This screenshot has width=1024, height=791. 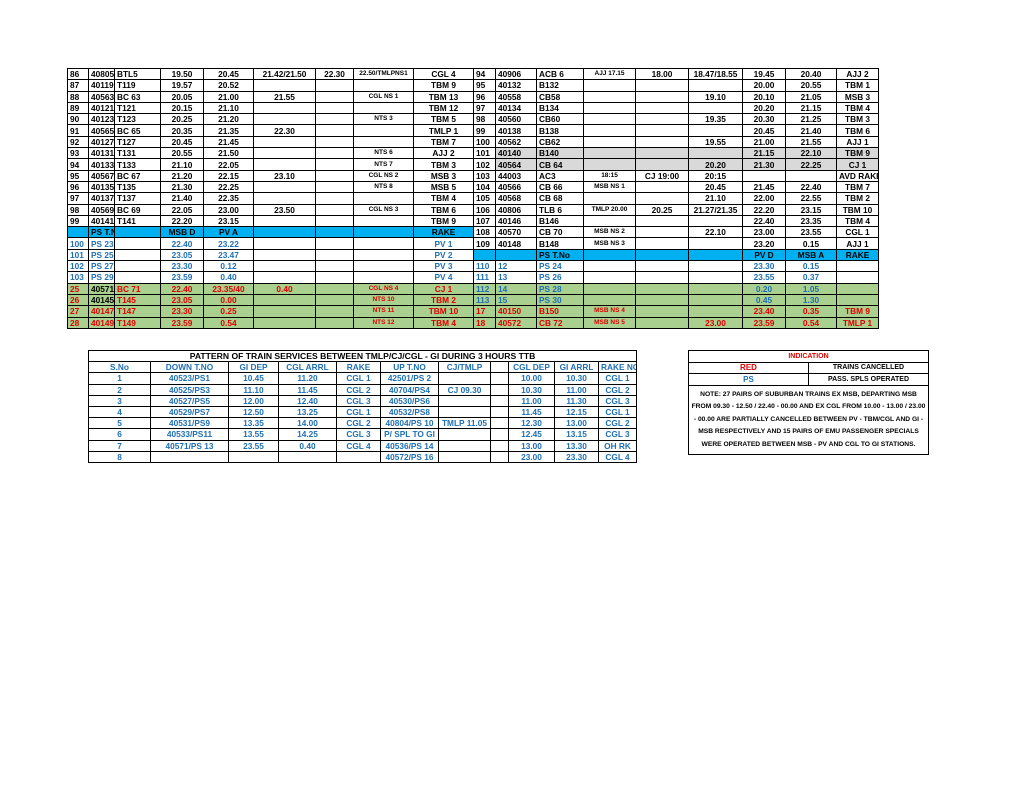 I want to click on cell: 23.00, so click(x=764, y=232).